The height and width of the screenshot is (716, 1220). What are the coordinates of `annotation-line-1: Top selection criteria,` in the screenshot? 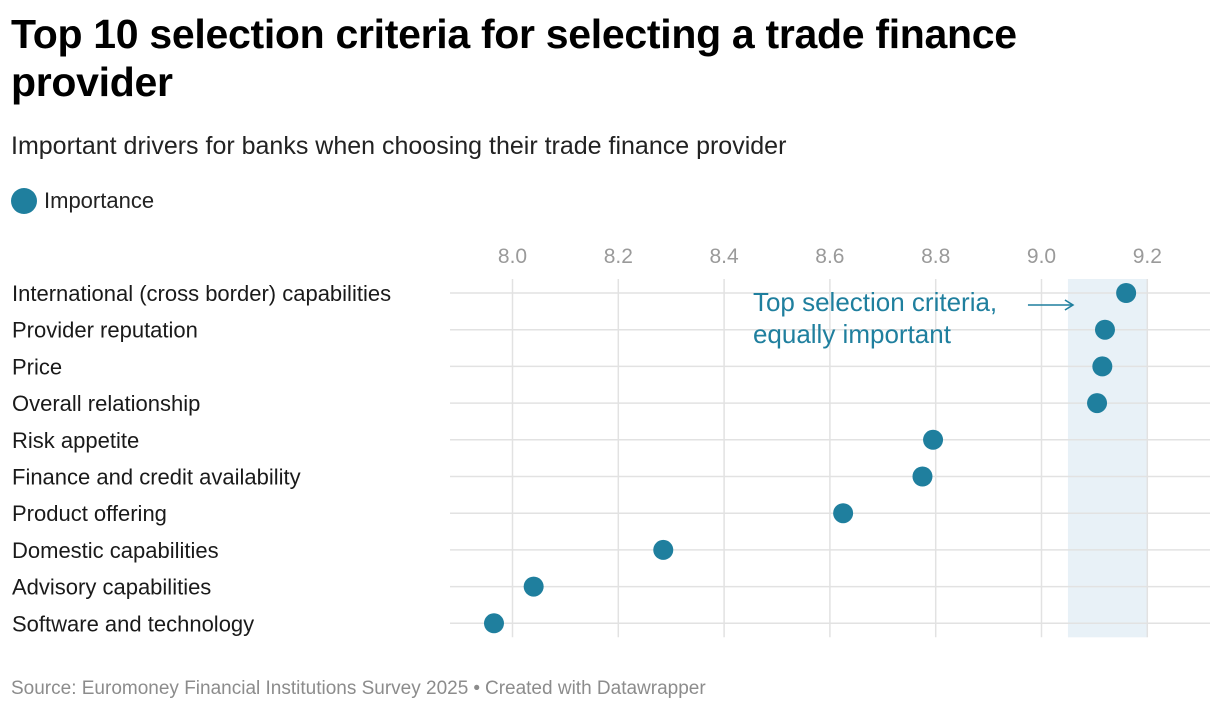 It's located at (875, 302).